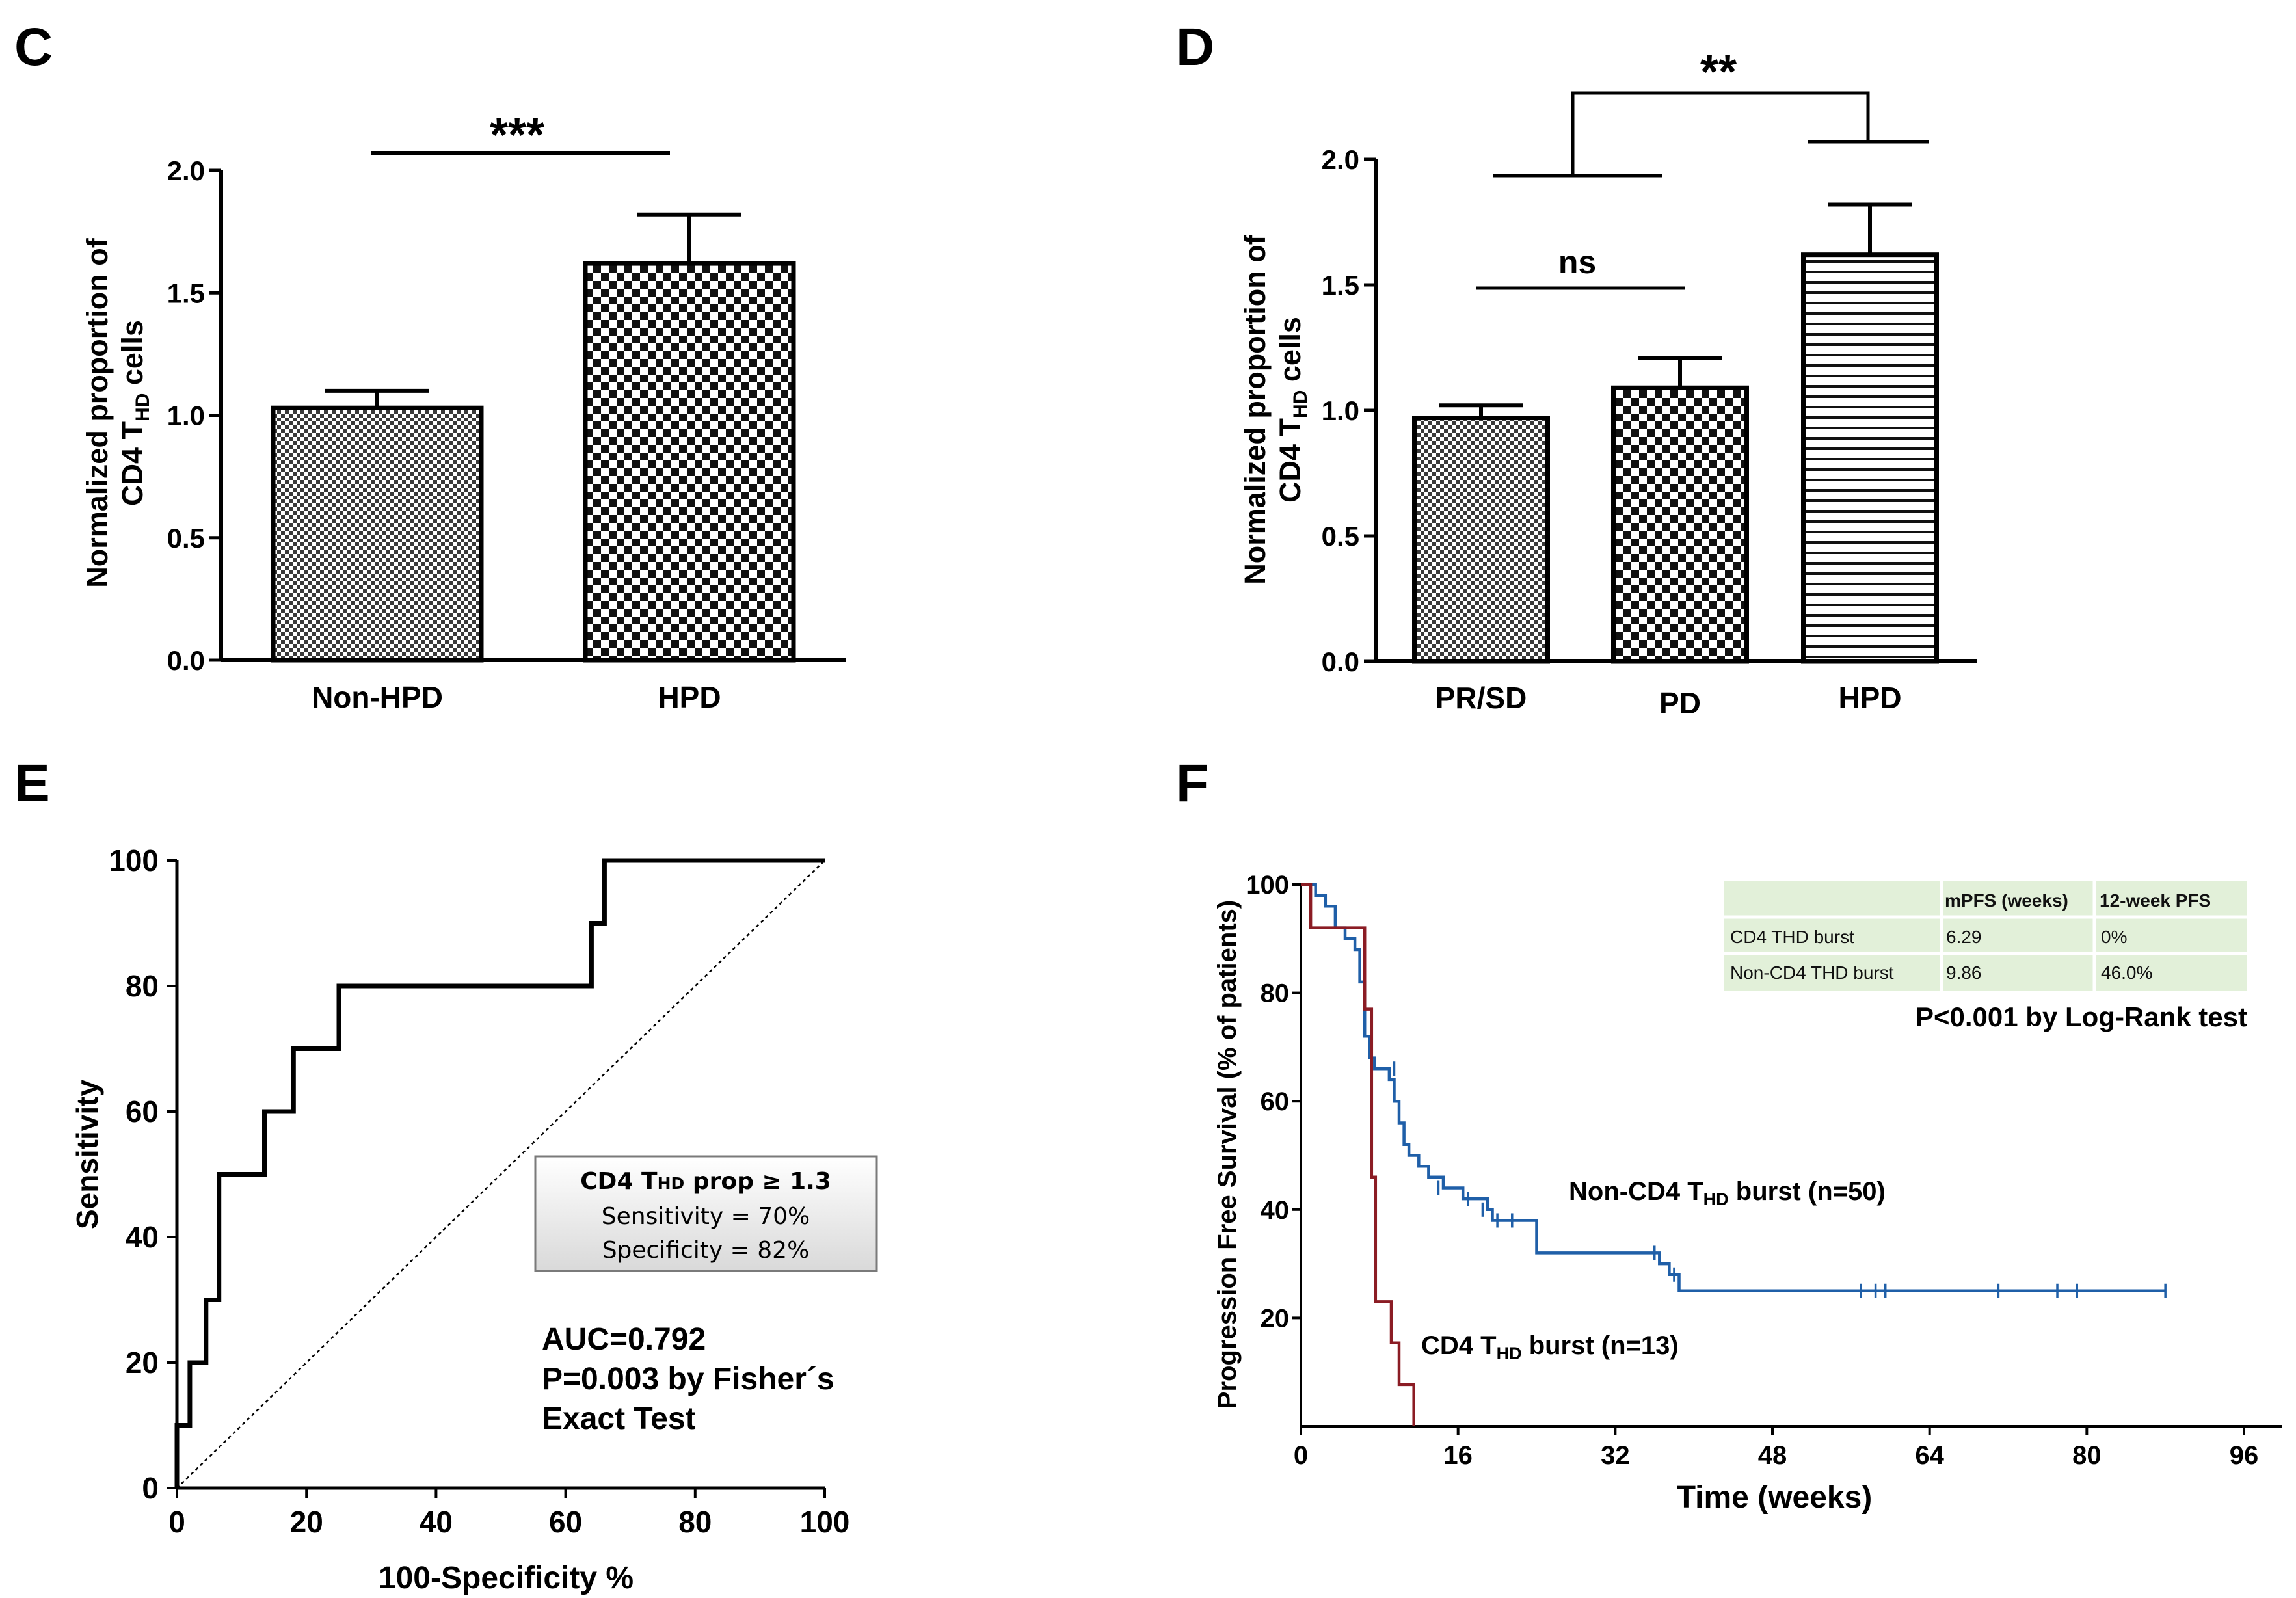  Describe the element at coordinates (2081, 1017) in the screenshot. I see `panel-f-test-label: P<0.001 by Log-Rank test` at that location.